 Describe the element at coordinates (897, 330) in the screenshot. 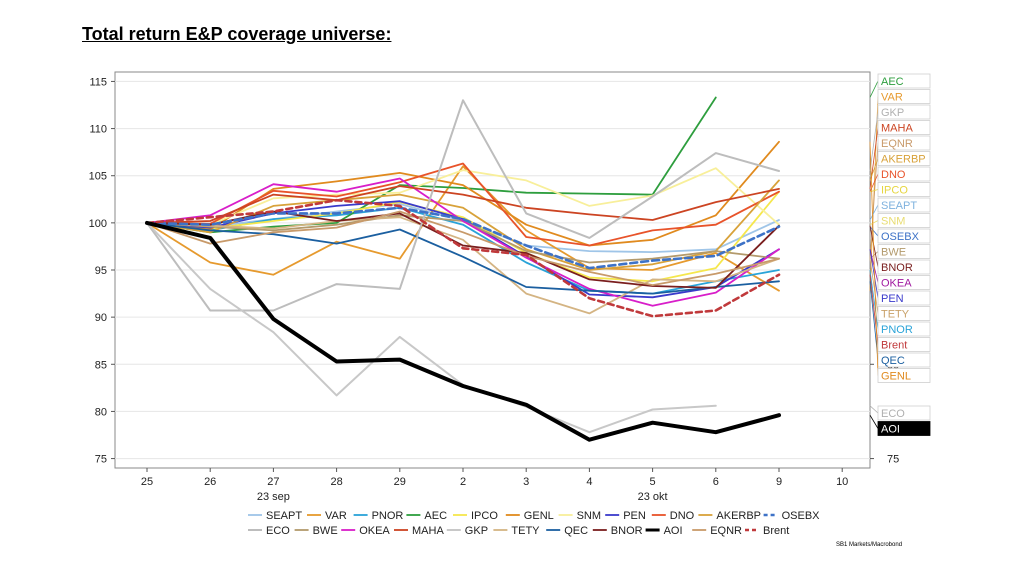

I see `end-label-pnor: PNOR` at that location.